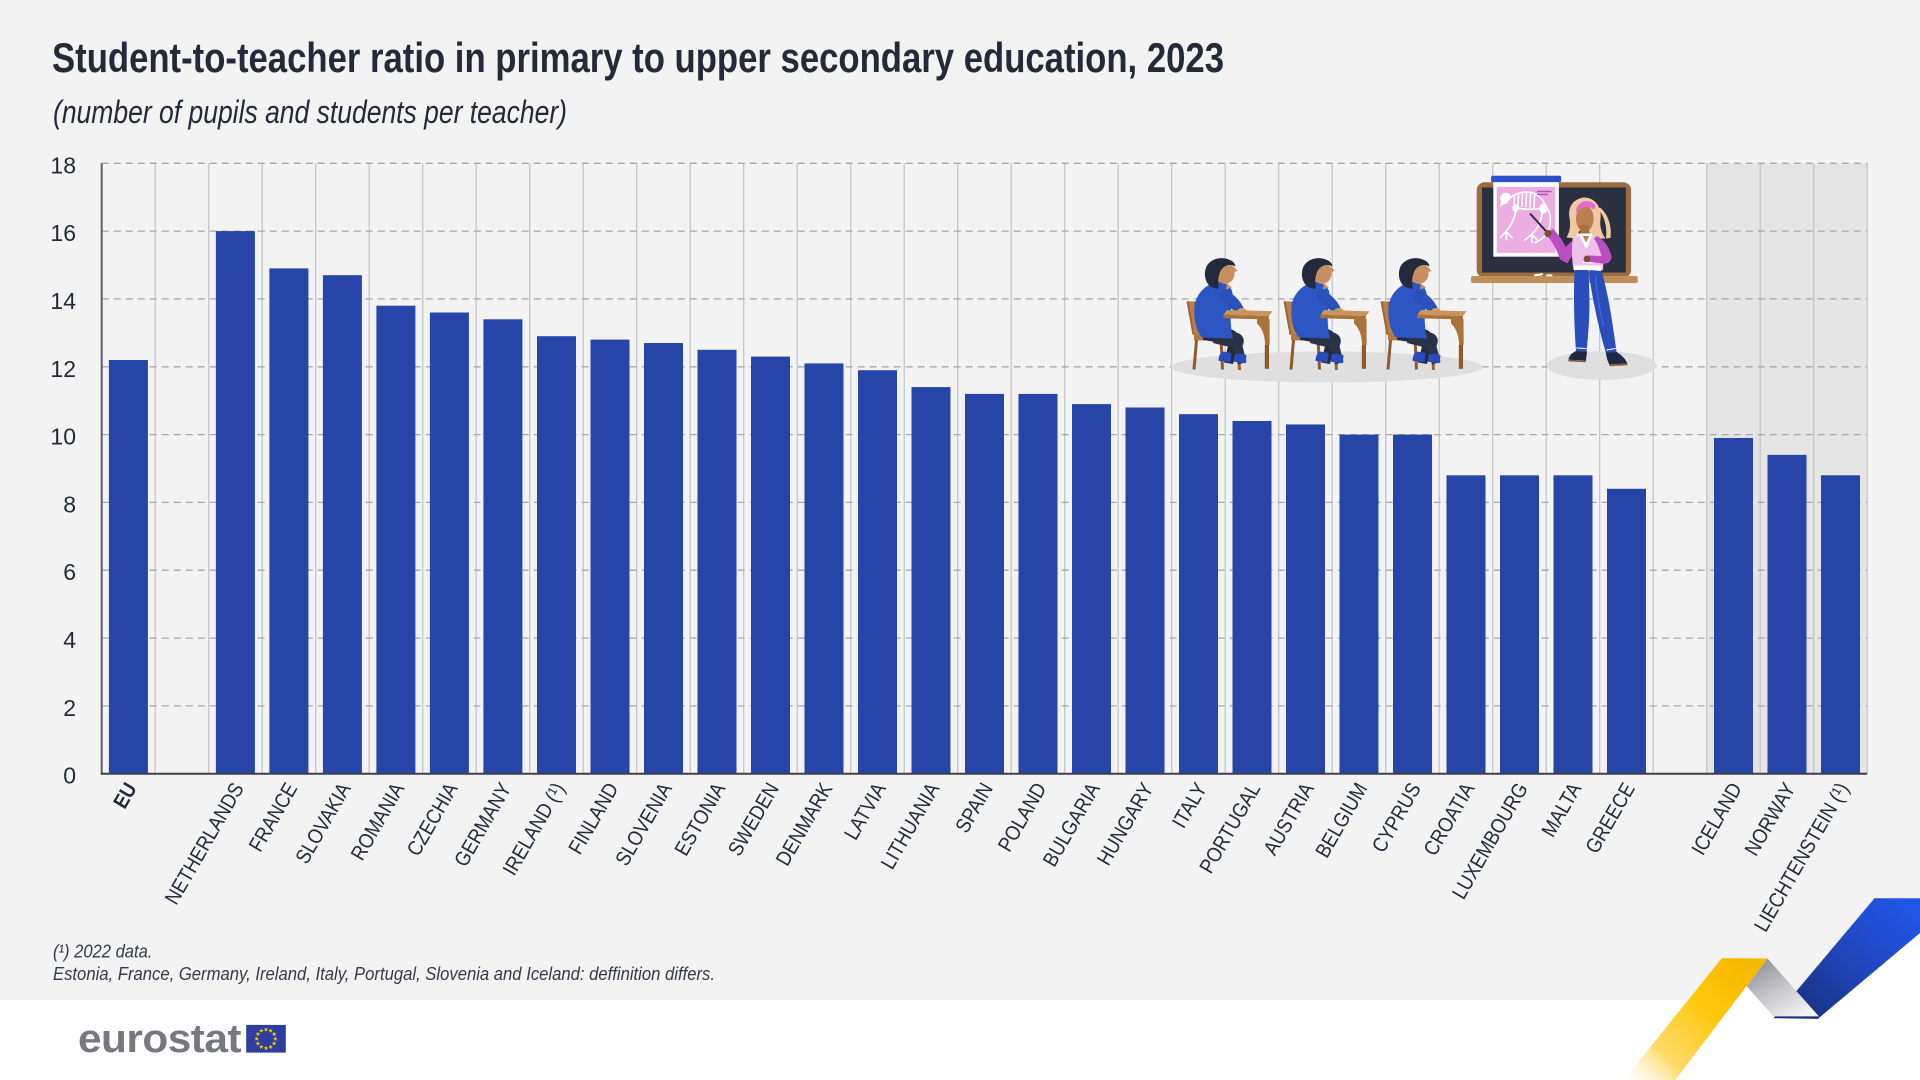 The image size is (1920, 1080). I want to click on svg-text: 4, so click(69, 640).